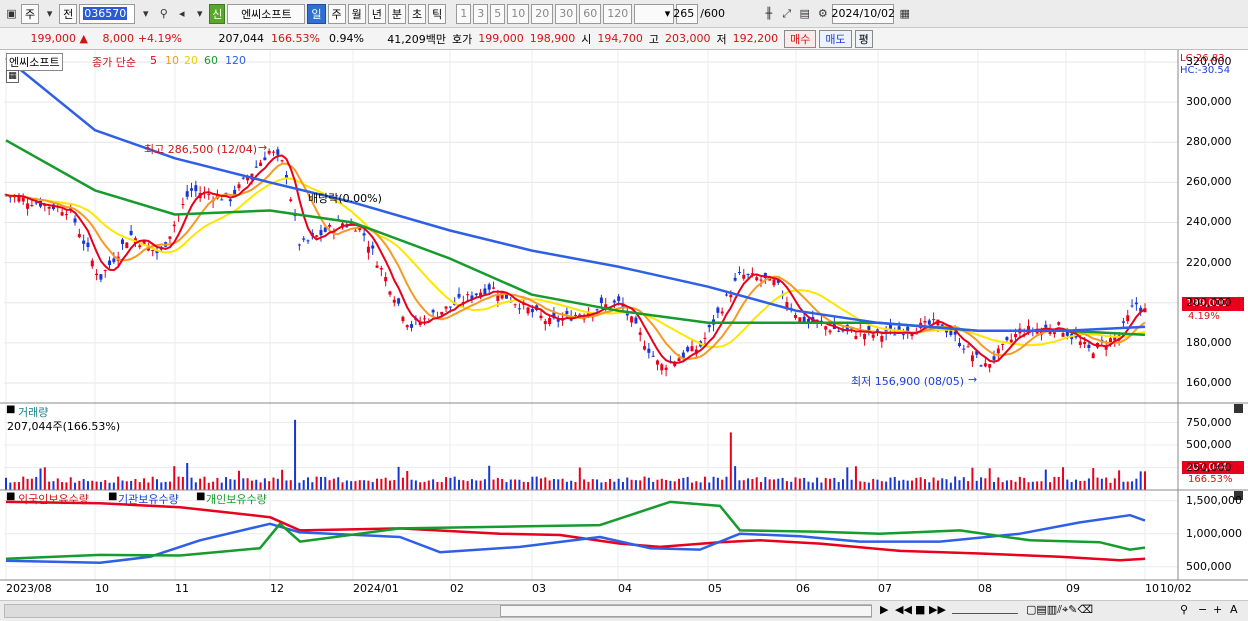  What do you see at coordinates (804, 13) in the screenshot?
I see `save-icon: ▤` at bounding box center [804, 13].